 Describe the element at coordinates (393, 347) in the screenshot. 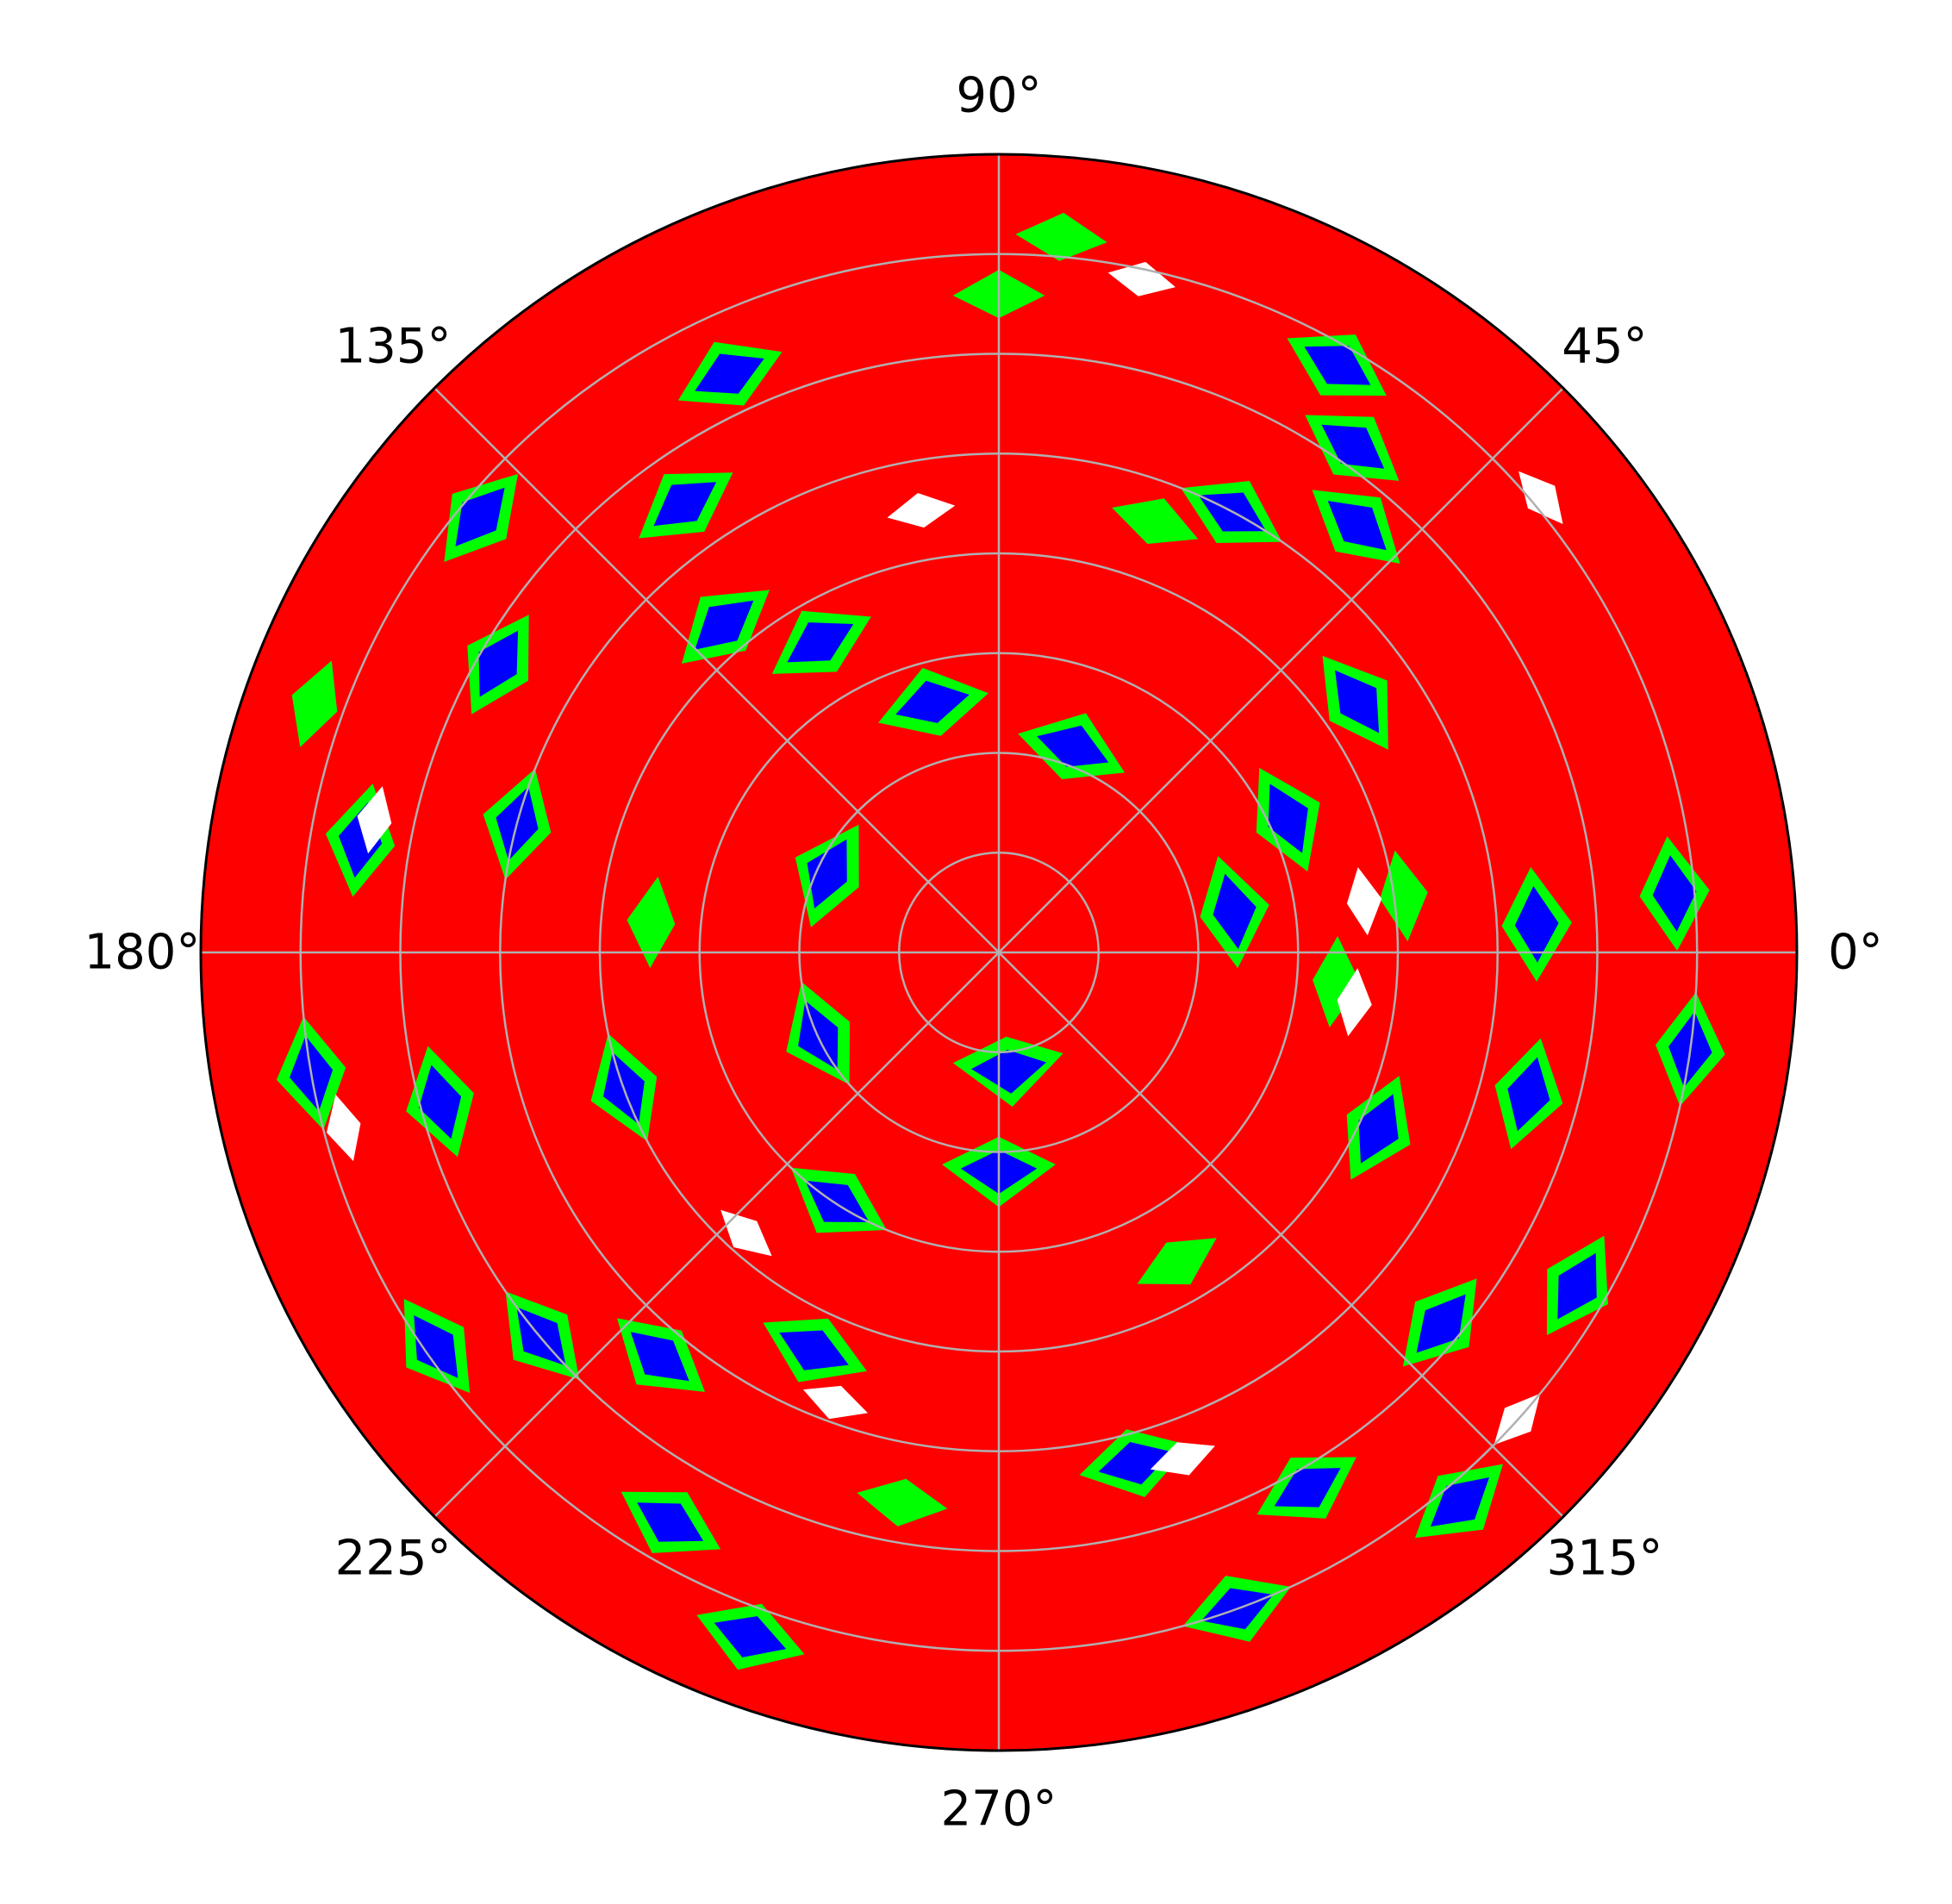

I see `theta-tick-label: 135°` at that location.